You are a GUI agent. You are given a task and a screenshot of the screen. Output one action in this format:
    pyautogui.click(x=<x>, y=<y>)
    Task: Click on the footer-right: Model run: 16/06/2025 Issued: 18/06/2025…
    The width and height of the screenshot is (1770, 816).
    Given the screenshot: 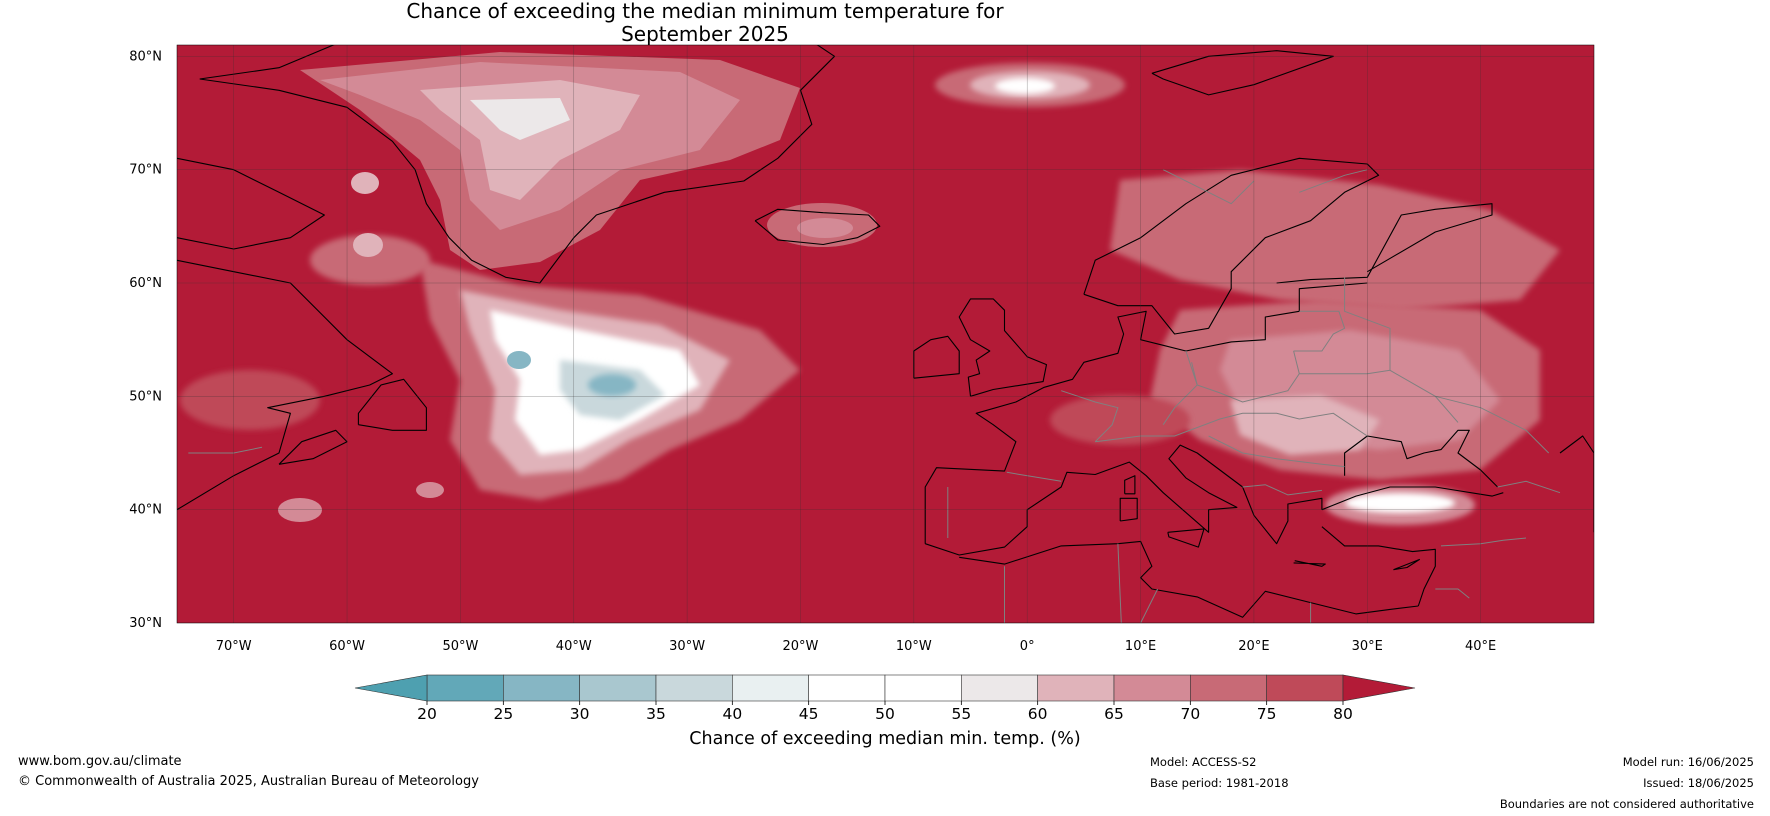 What is the action you would take?
    pyautogui.click(x=1627, y=783)
    